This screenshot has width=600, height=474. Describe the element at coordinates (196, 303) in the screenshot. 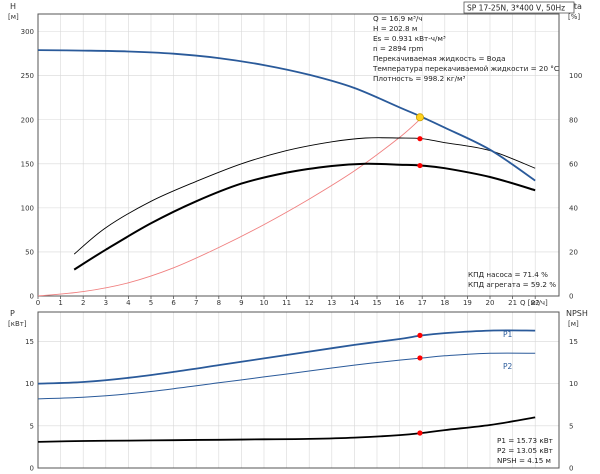

I see `x-tick-label: 7` at that location.